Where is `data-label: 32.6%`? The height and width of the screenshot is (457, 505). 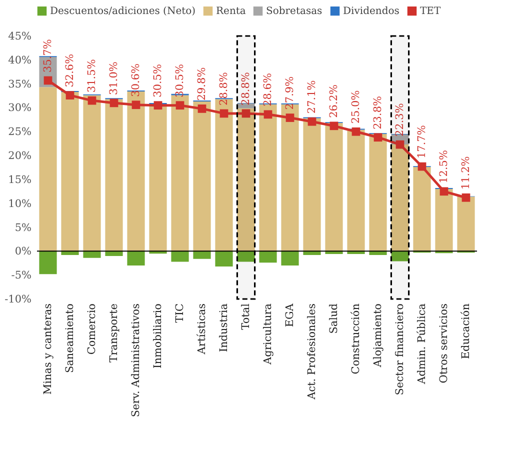
data-label: 32.6% is located at coordinates (70, 71).